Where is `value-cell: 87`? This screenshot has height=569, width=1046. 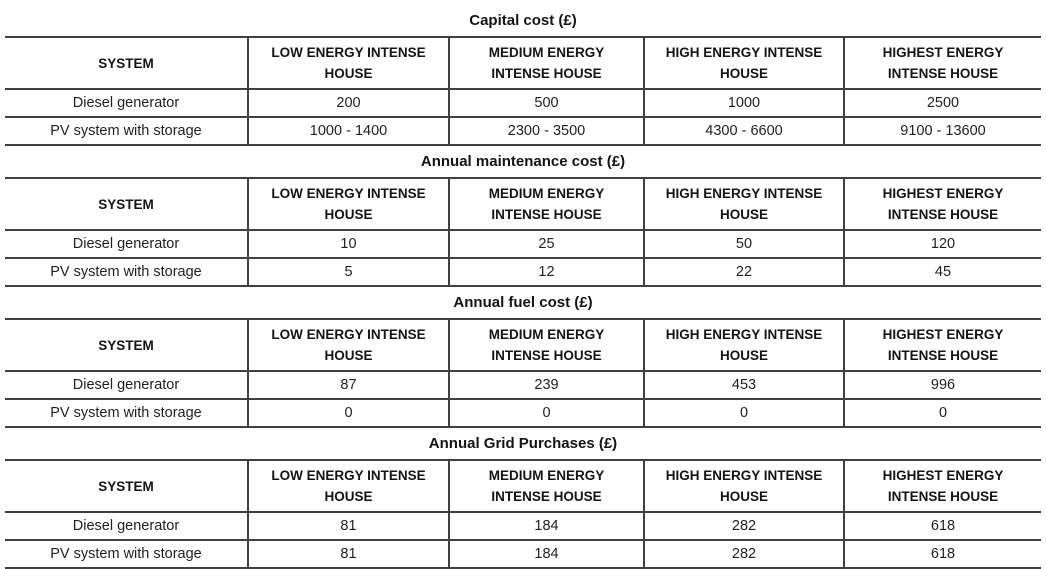 value-cell: 87 is located at coordinates (347, 384).